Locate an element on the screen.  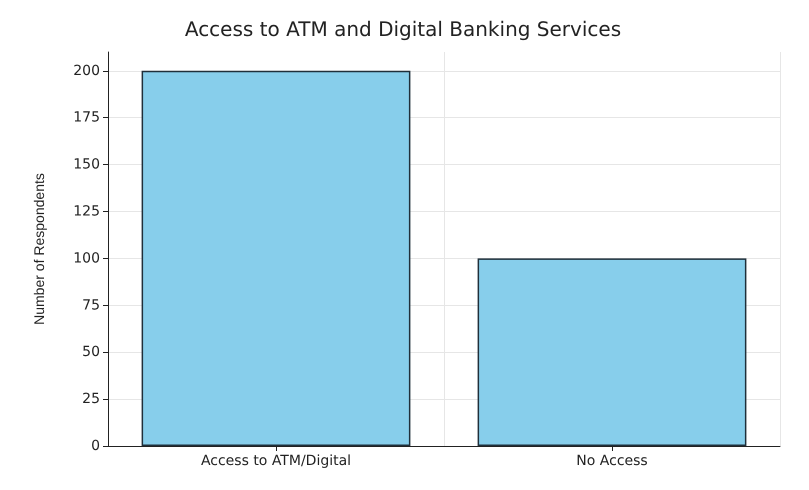
y-tick-label: 150 is located at coordinates (86, 164).